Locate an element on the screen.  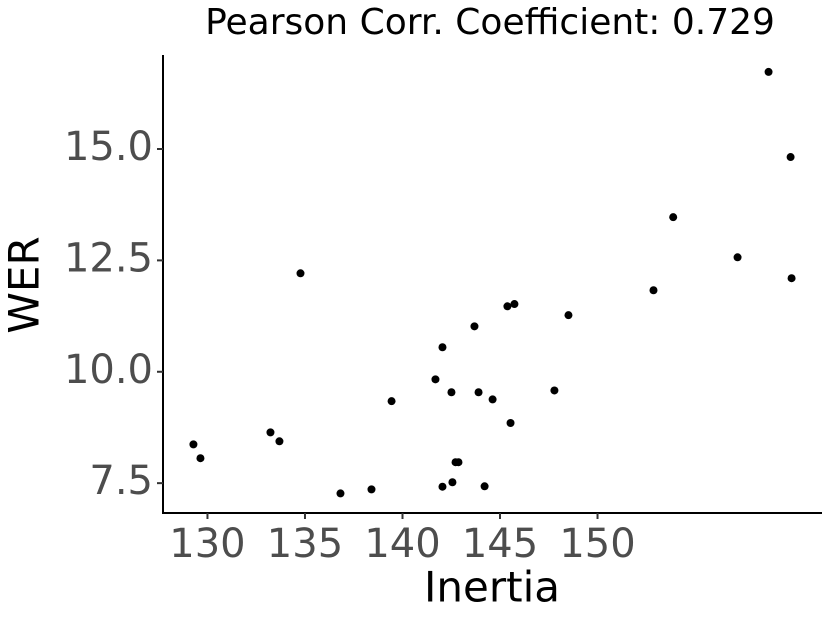
y-tick-label: 12.5 is located at coordinates (108, 258).